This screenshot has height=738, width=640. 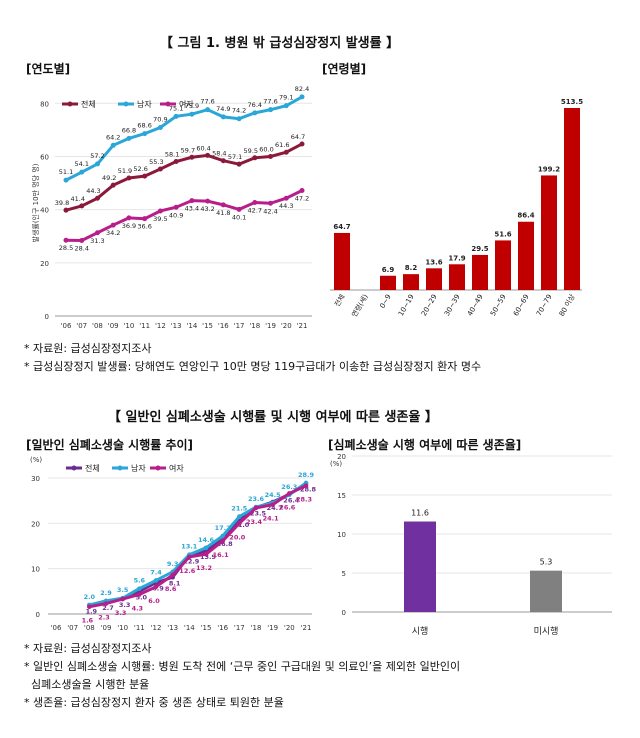 What do you see at coordinates (129, 130) in the screenshot?
I see `yearly-data-label: 66.8` at bounding box center [129, 130].